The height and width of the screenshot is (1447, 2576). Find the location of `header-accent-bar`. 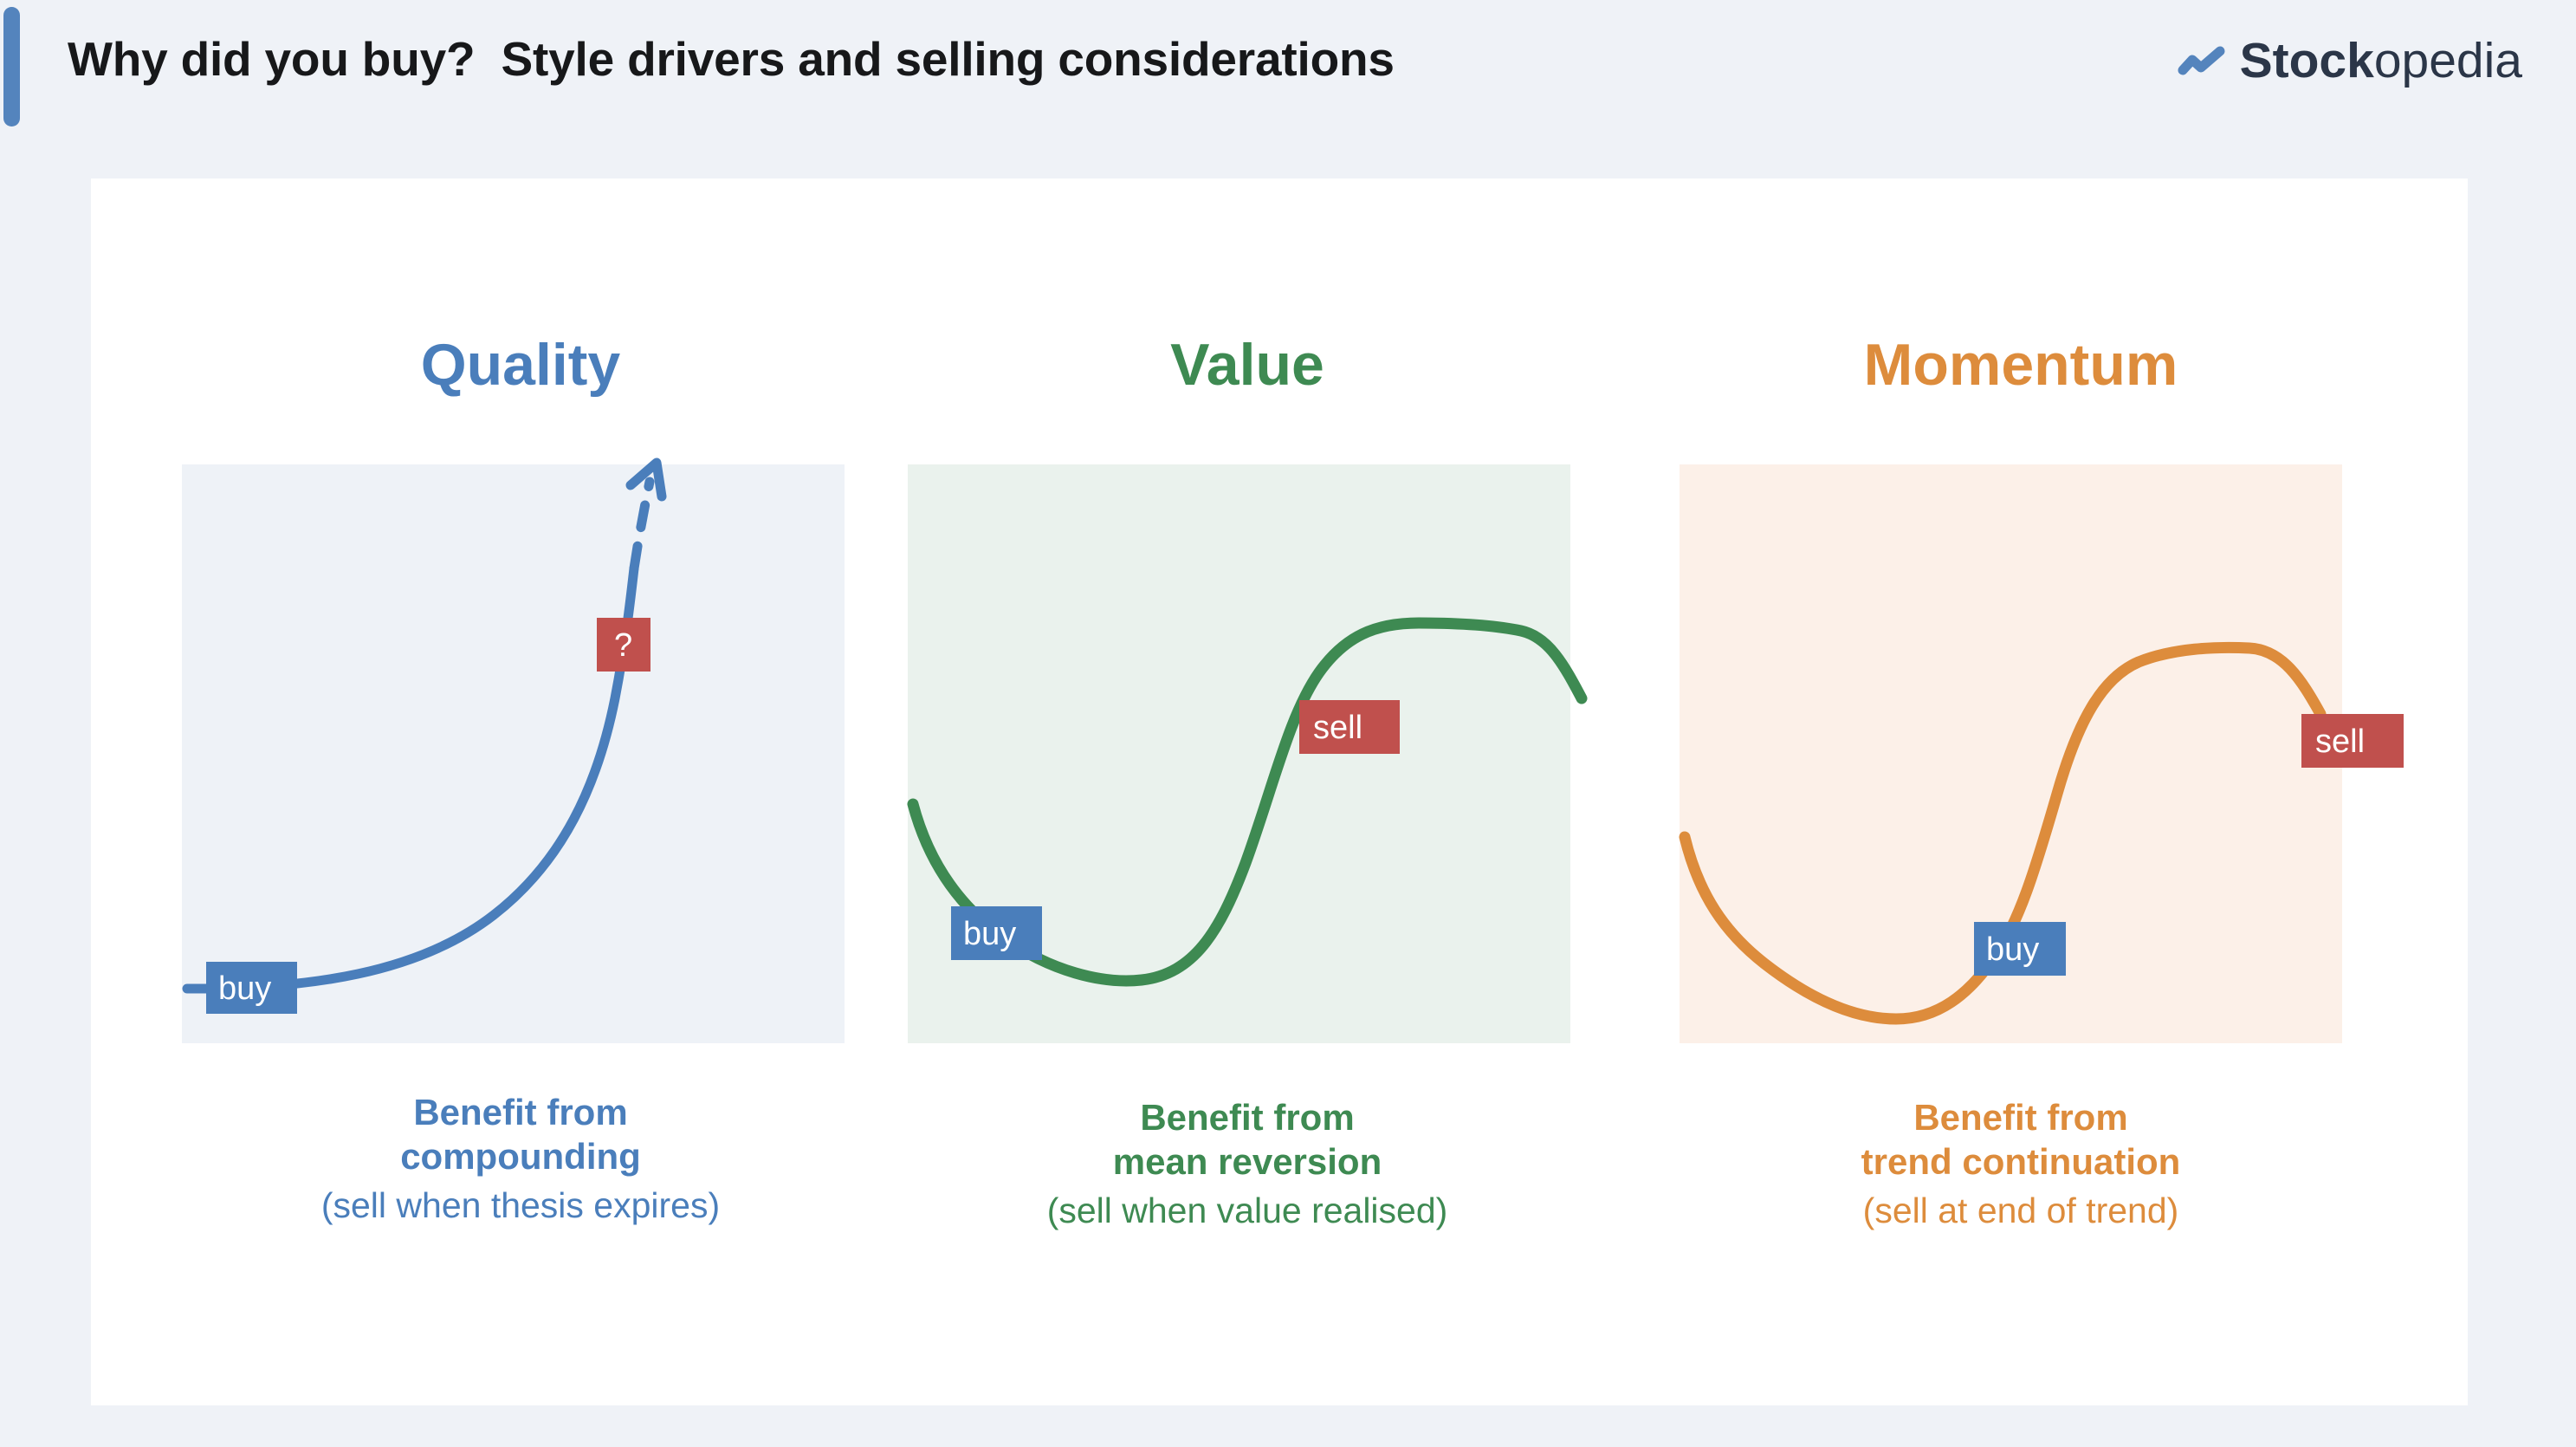

header-accent-bar is located at coordinates (11, 67).